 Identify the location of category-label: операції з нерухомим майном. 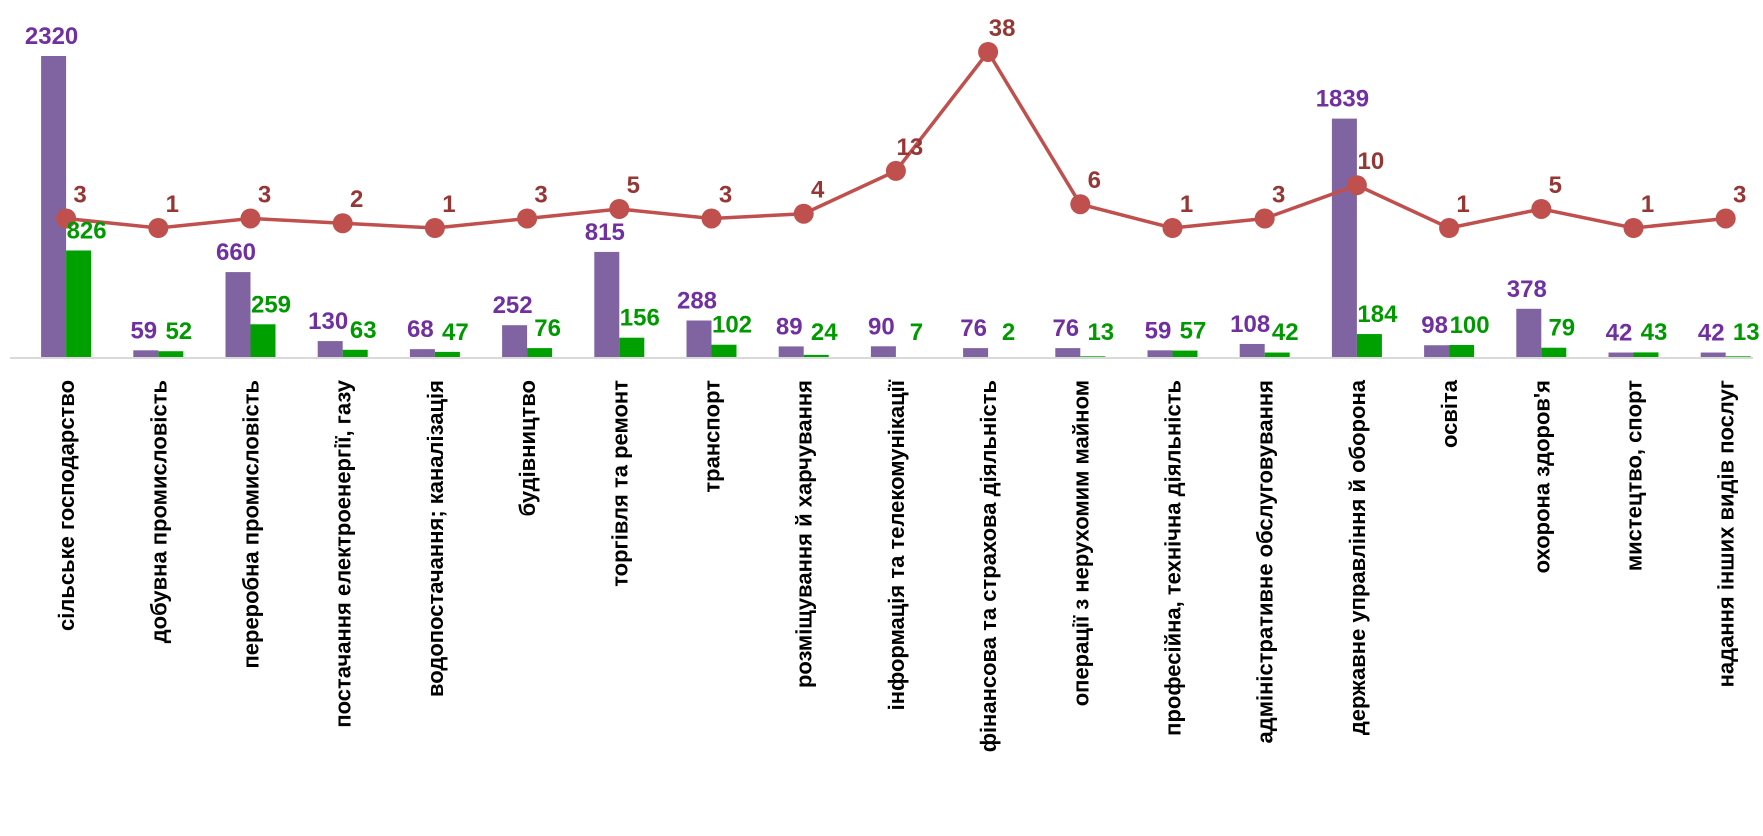
(1080, 543).